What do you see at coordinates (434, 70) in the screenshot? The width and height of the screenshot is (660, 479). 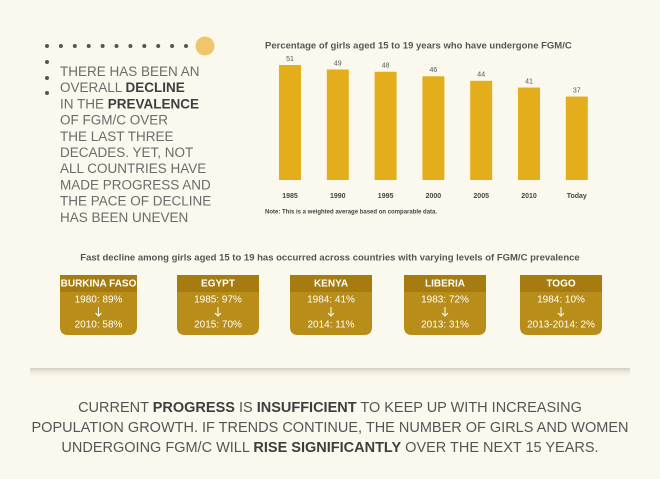 I see `value-label: 46` at bounding box center [434, 70].